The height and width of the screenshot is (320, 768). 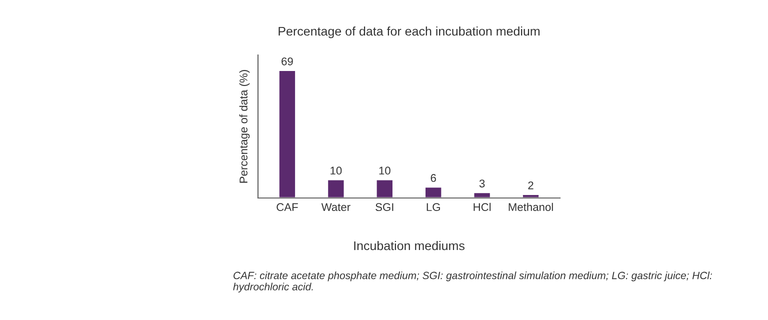 What do you see at coordinates (244, 126) in the screenshot?
I see `y-axis-title: Percentage of data (%)` at bounding box center [244, 126].